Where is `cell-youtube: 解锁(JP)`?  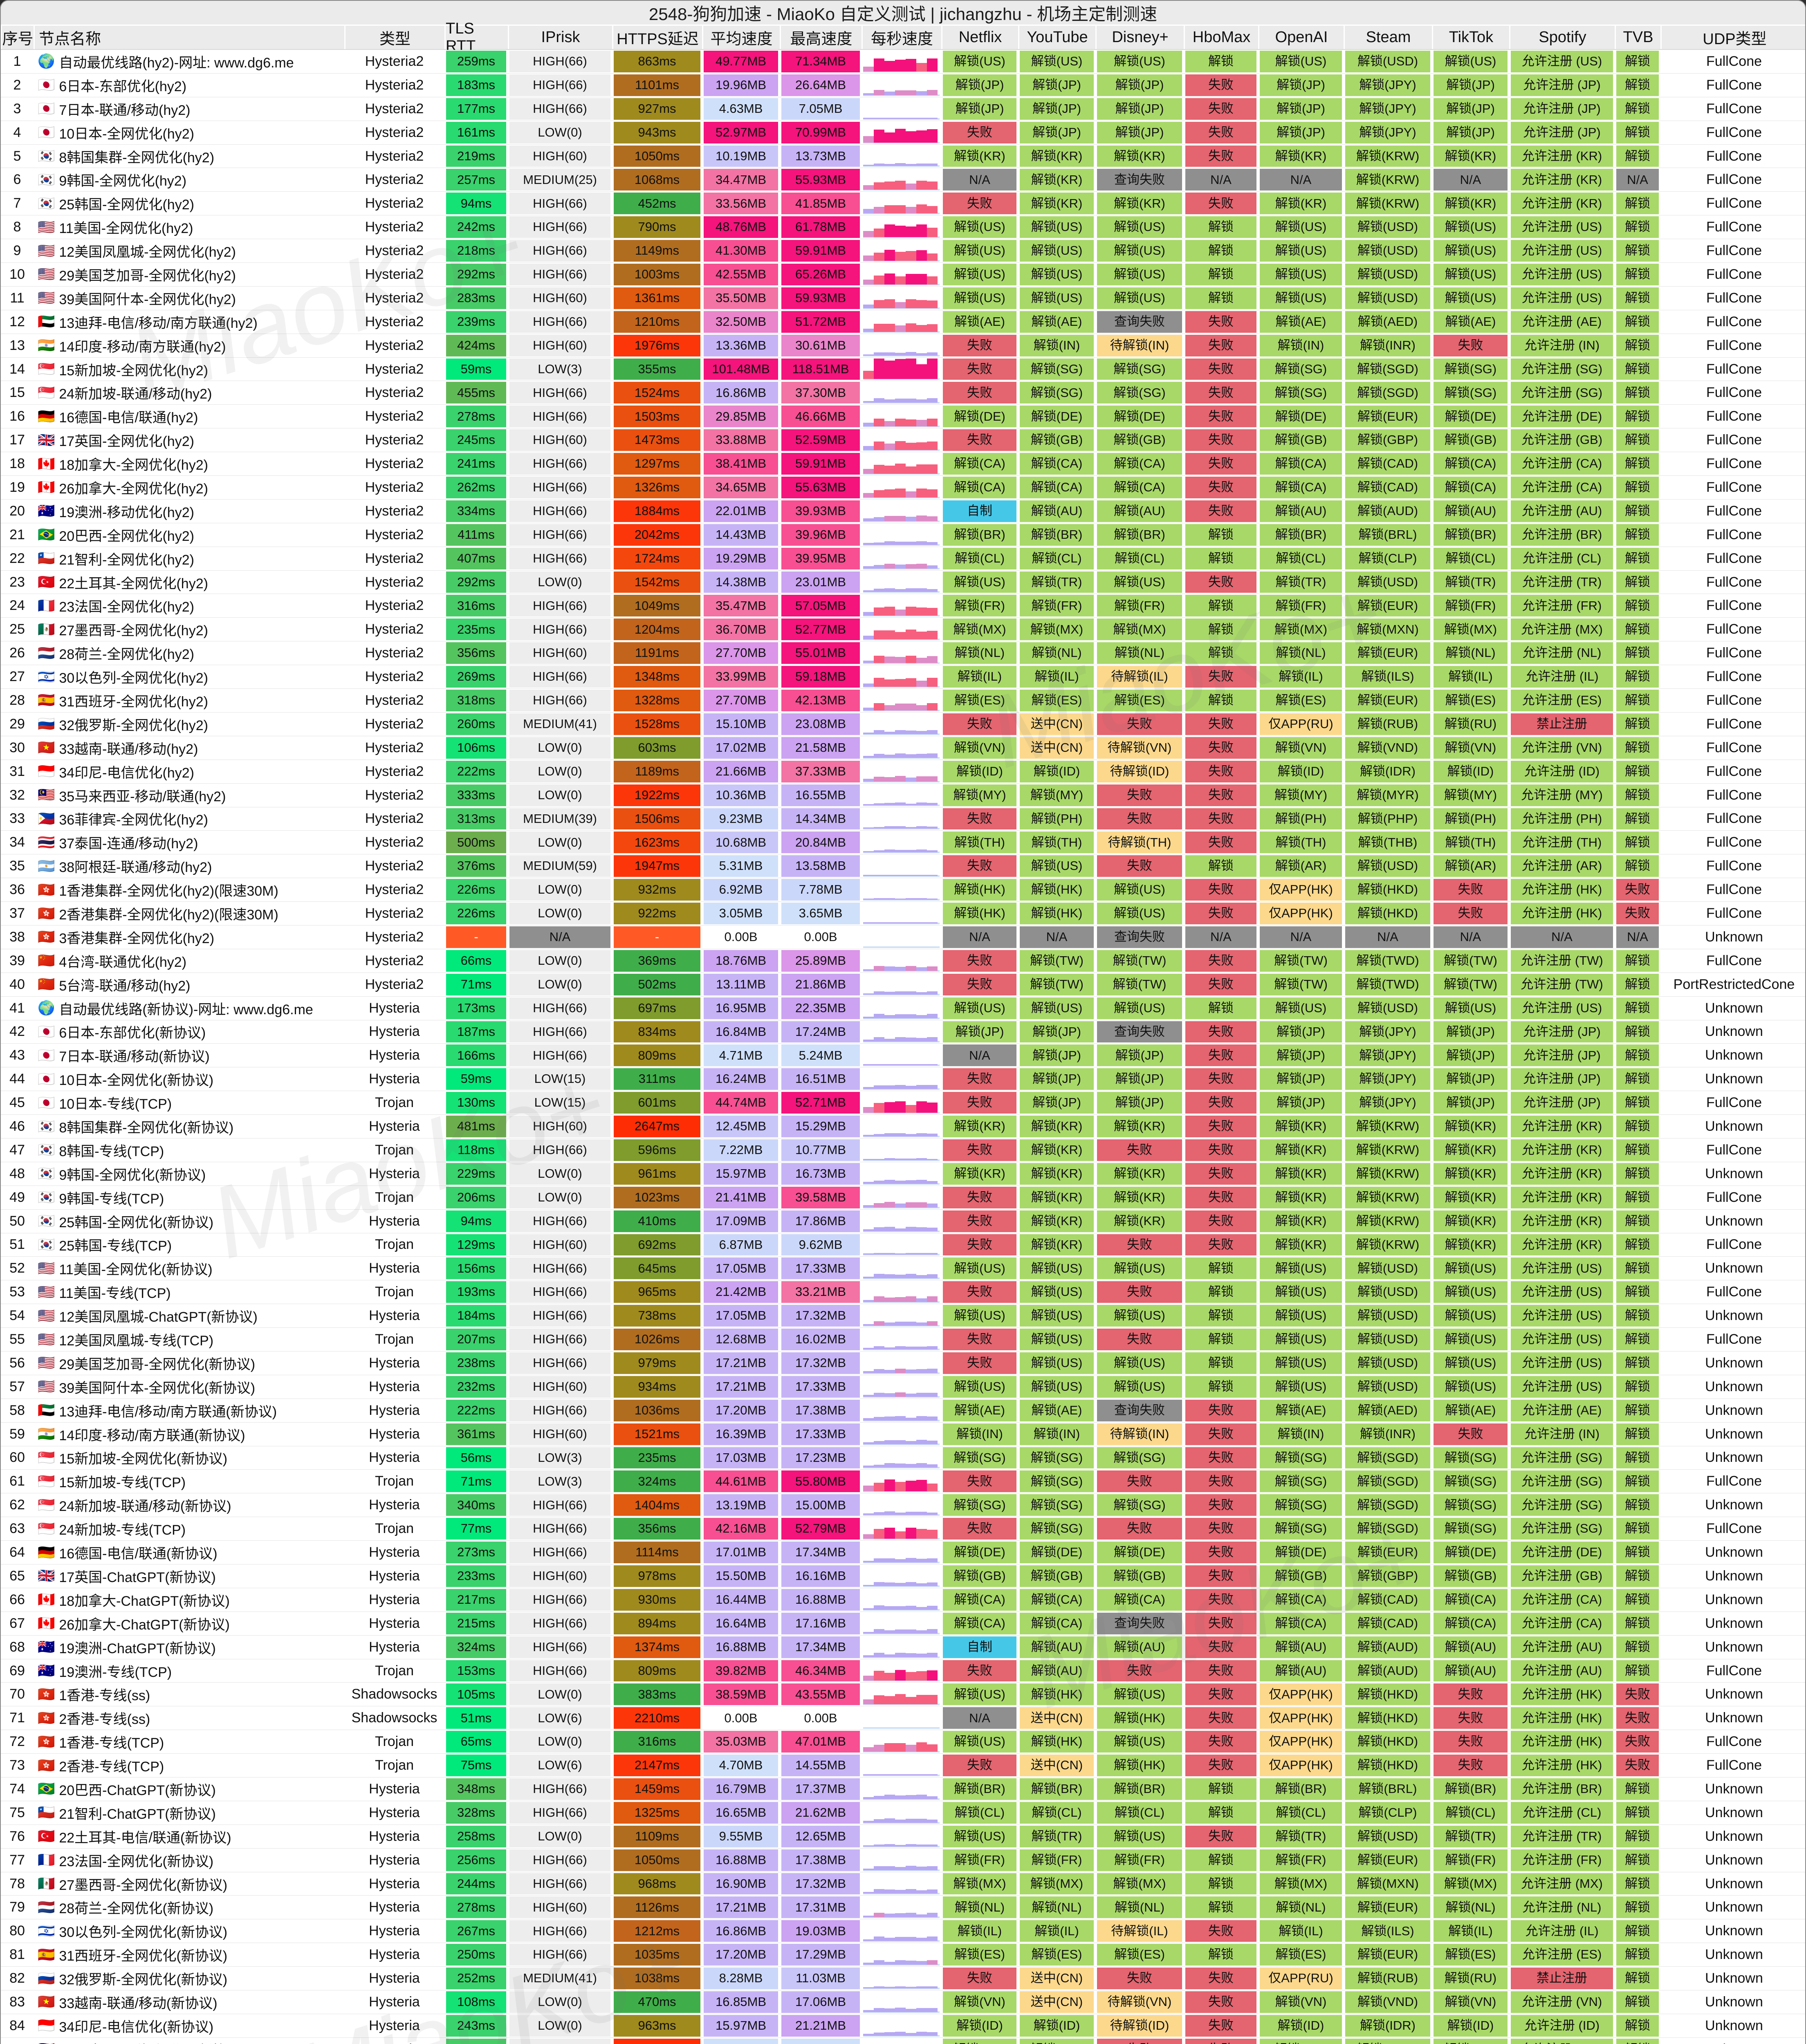
cell-youtube: 解锁(JP) is located at coordinates (1056, 109).